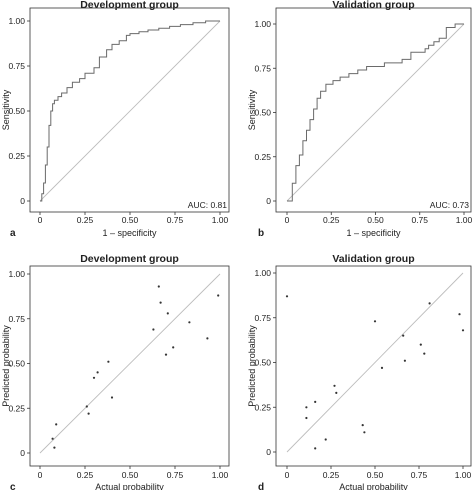 Image resolution: width=474 pixels, height=490 pixels. I want to click on auc-annotation: AUC: 0.73, so click(449, 205).